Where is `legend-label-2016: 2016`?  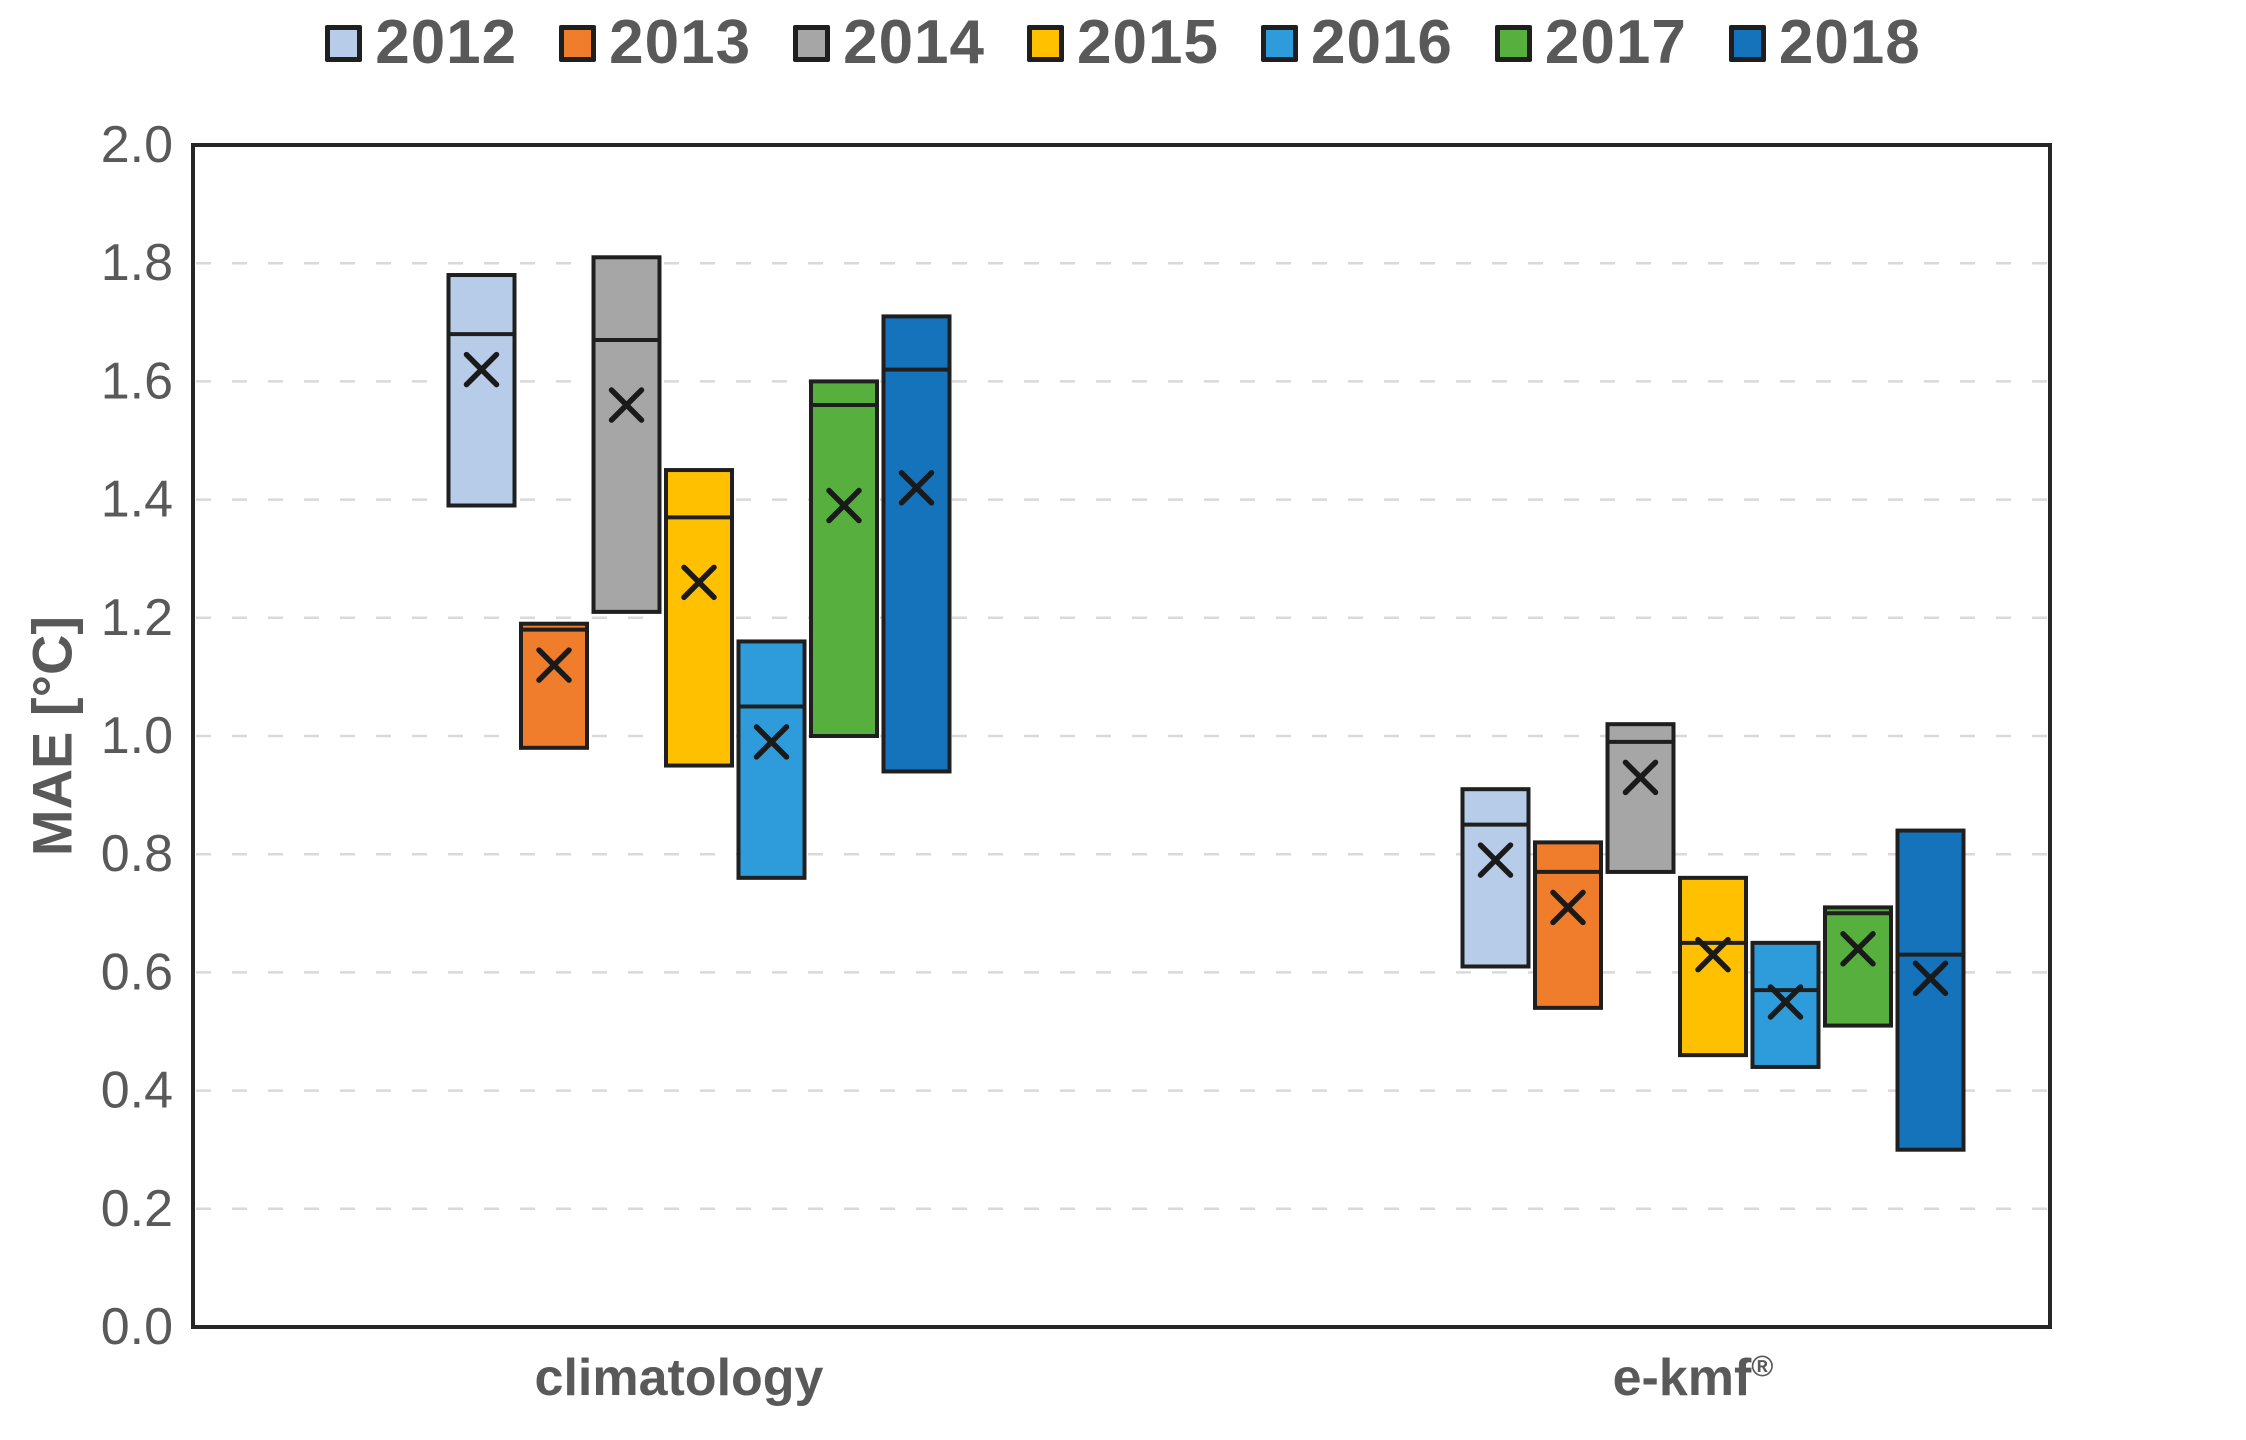
legend-label-2016: 2016 is located at coordinates (1381, 42).